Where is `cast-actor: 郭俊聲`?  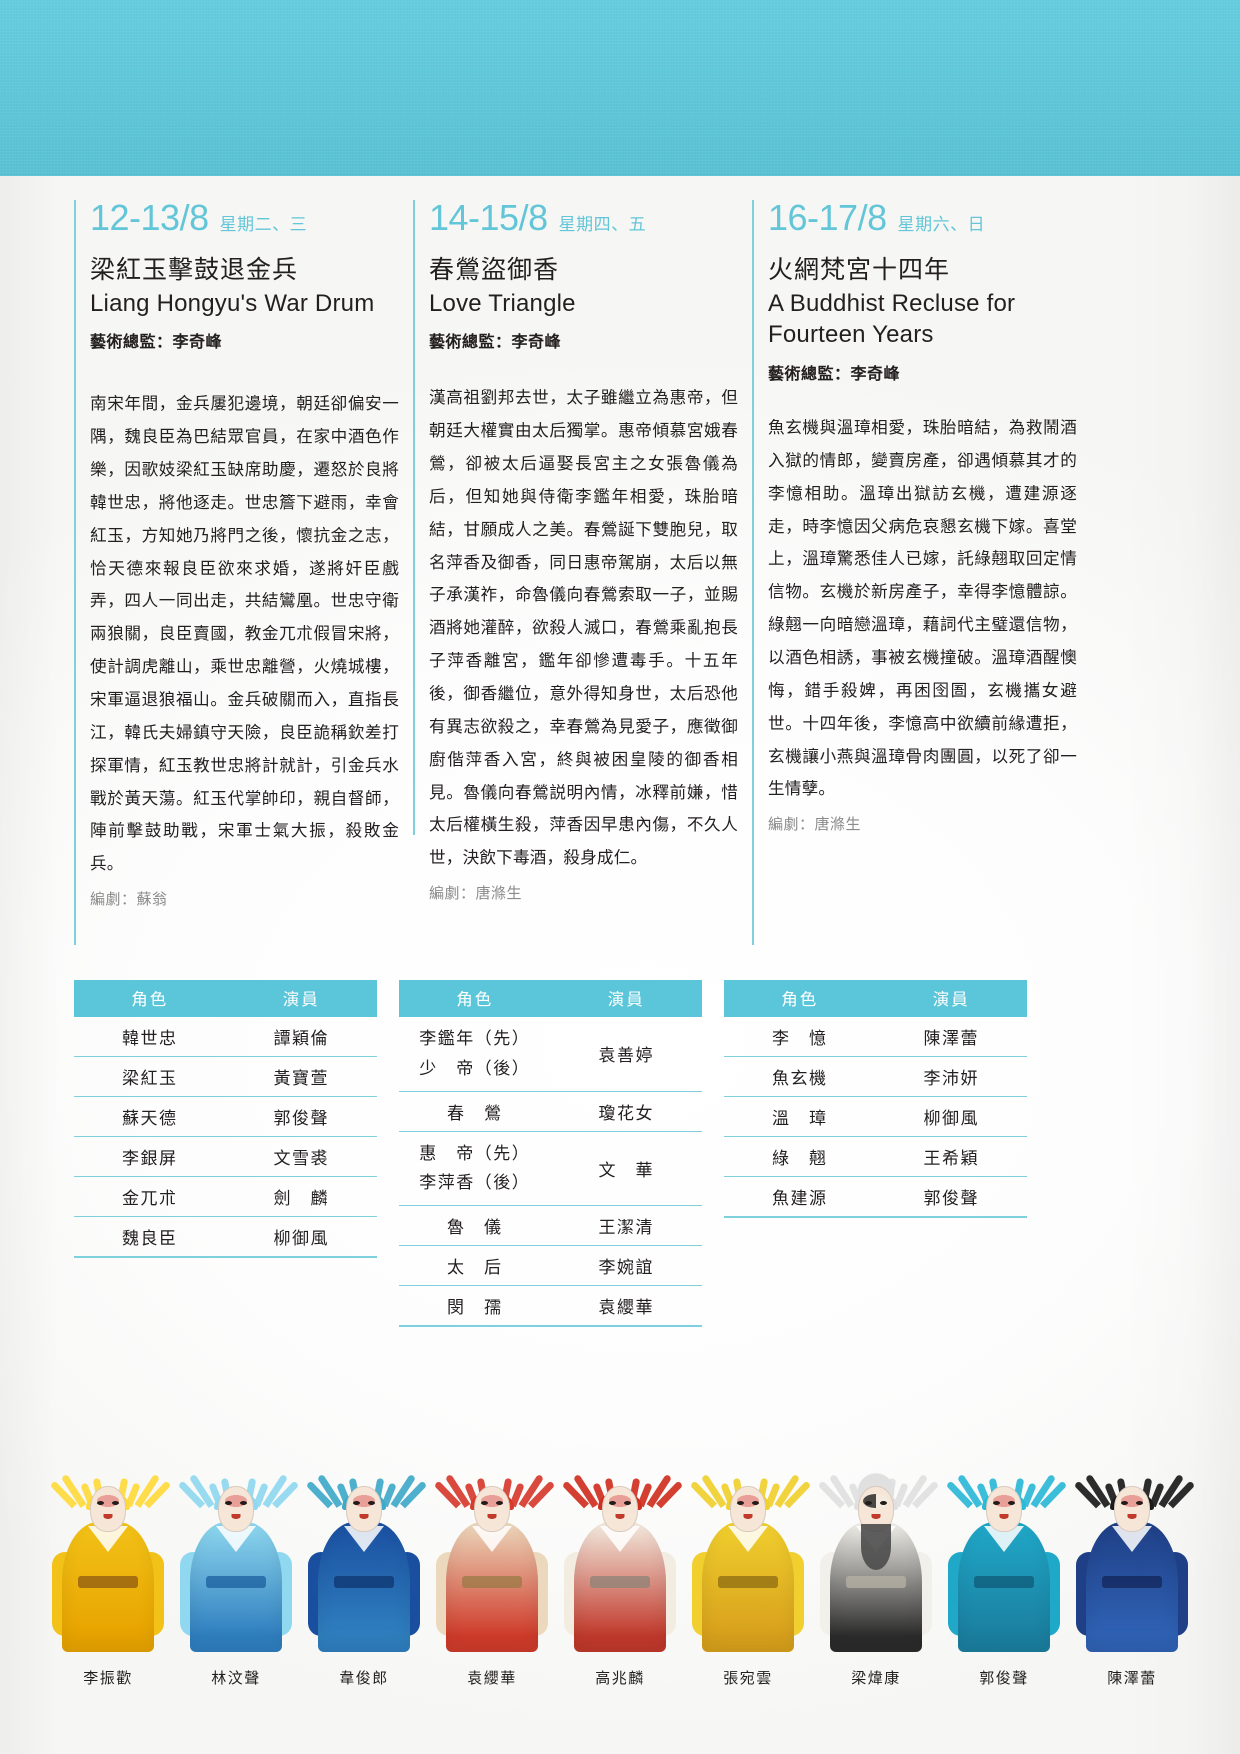
cast-actor: 郭俊聲 is located at coordinates (301, 1116).